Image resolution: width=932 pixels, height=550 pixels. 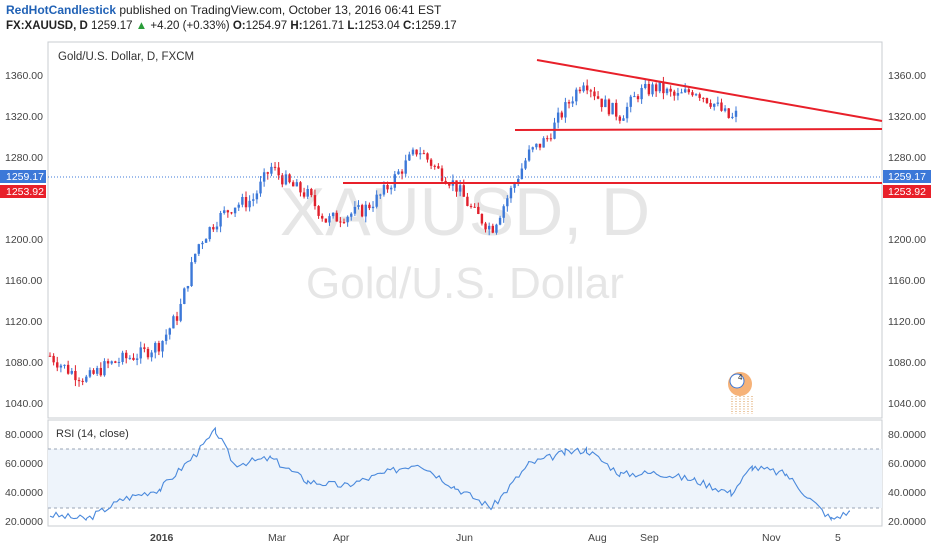 I want to click on watermark-symbol: XAUUSD, D, so click(x=465, y=212).